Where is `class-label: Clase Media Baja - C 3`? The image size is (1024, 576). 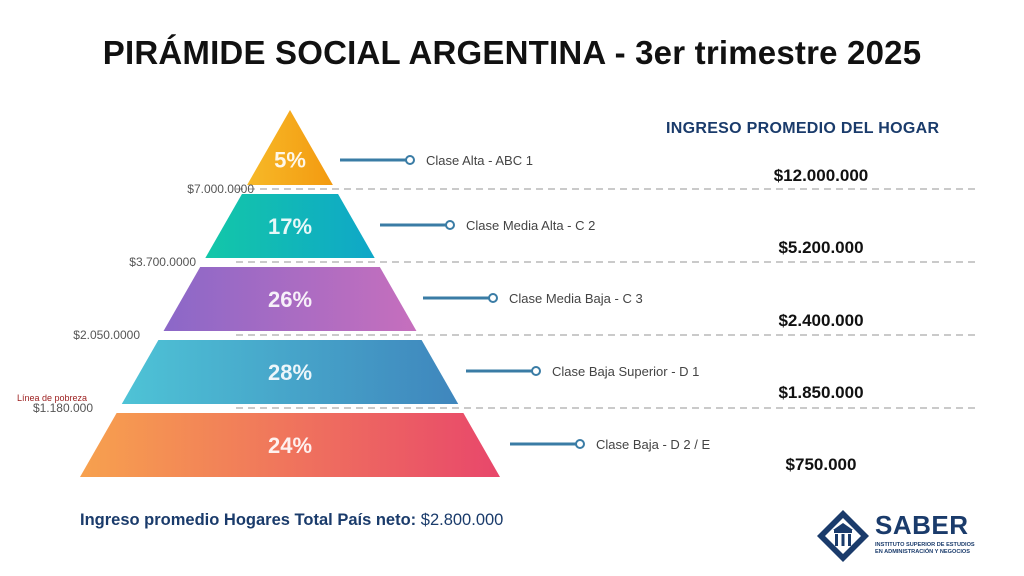 class-label: Clase Media Baja - C 3 is located at coordinates (576, 298).